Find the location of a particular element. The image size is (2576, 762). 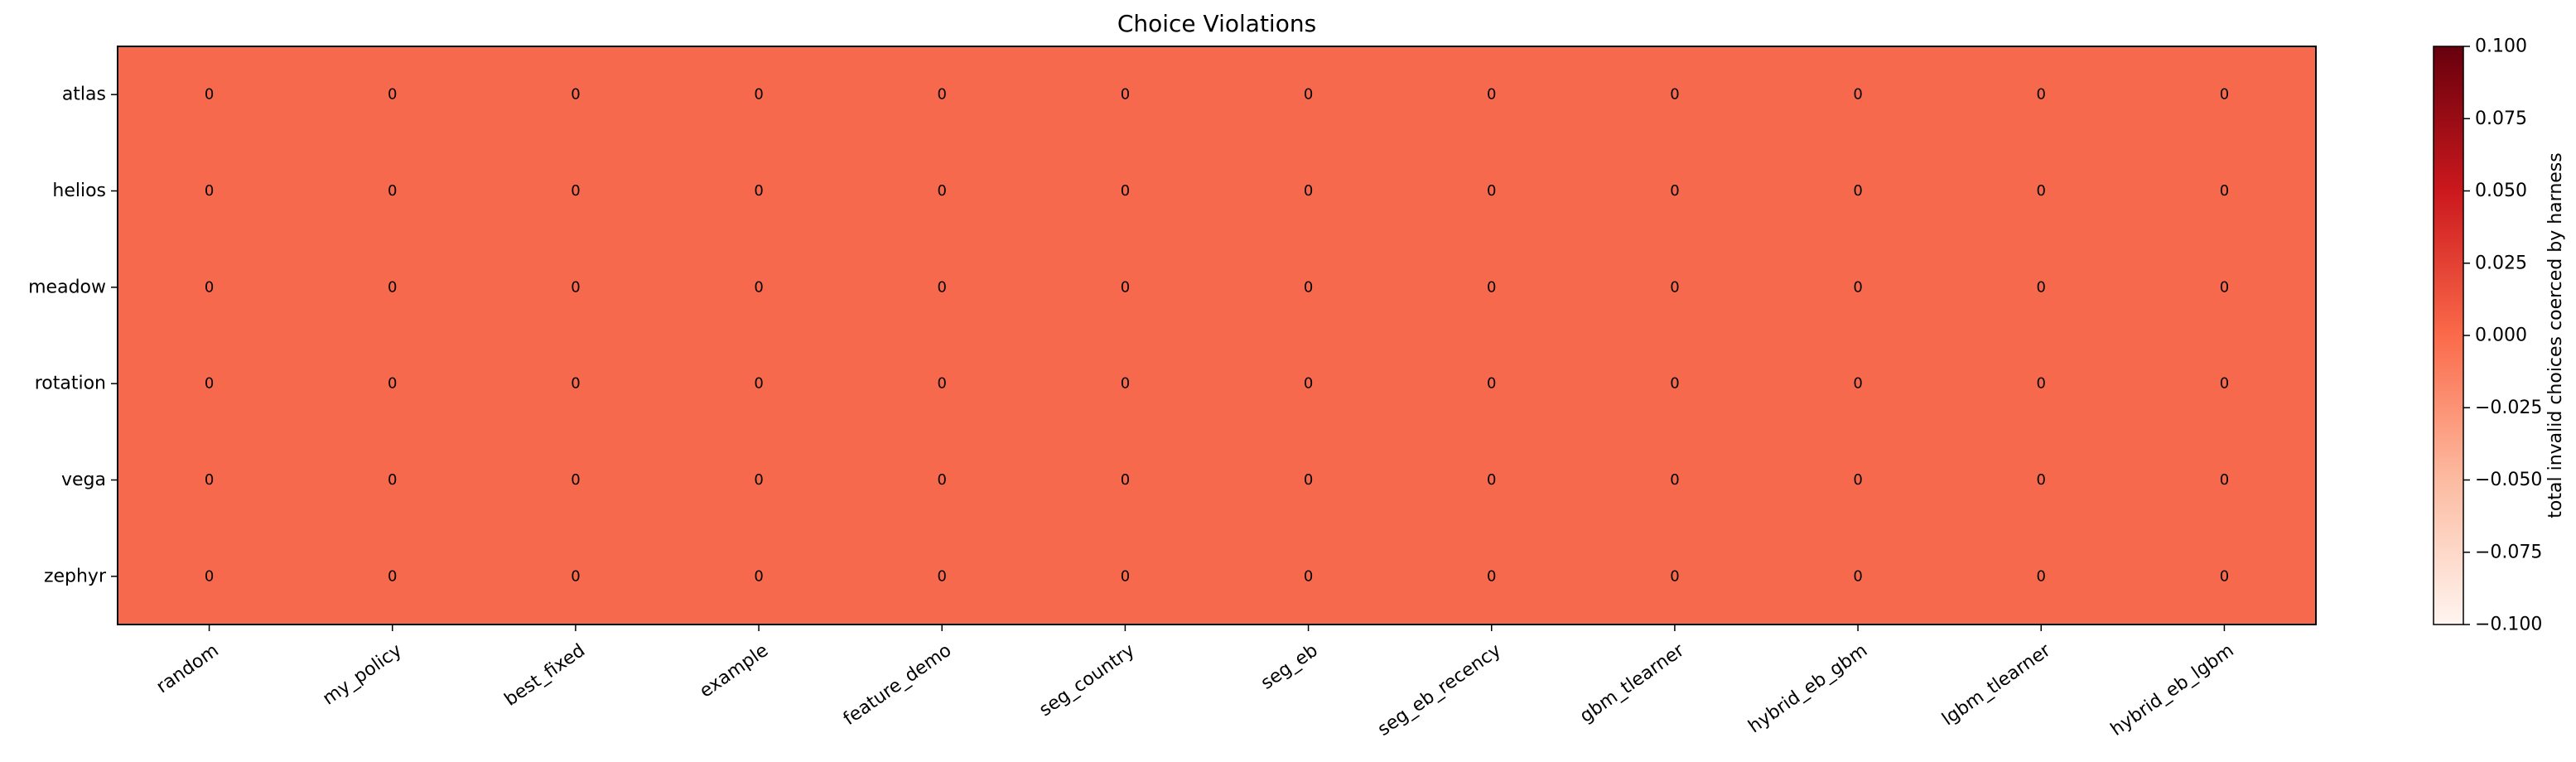

x-tick-label: lgbm_tlearner is located at coordinates (1996, 684).